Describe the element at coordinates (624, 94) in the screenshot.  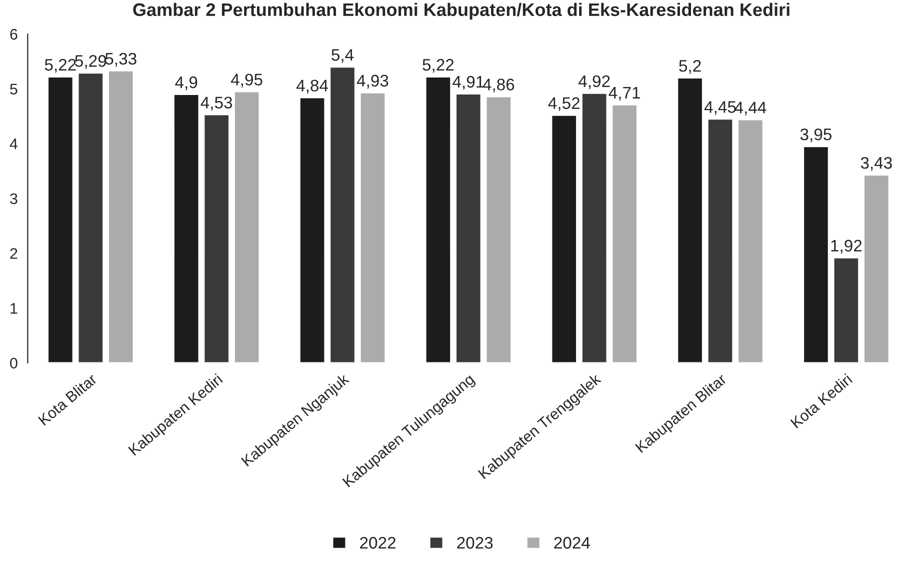
I see `data-label: 4,71` at that location.